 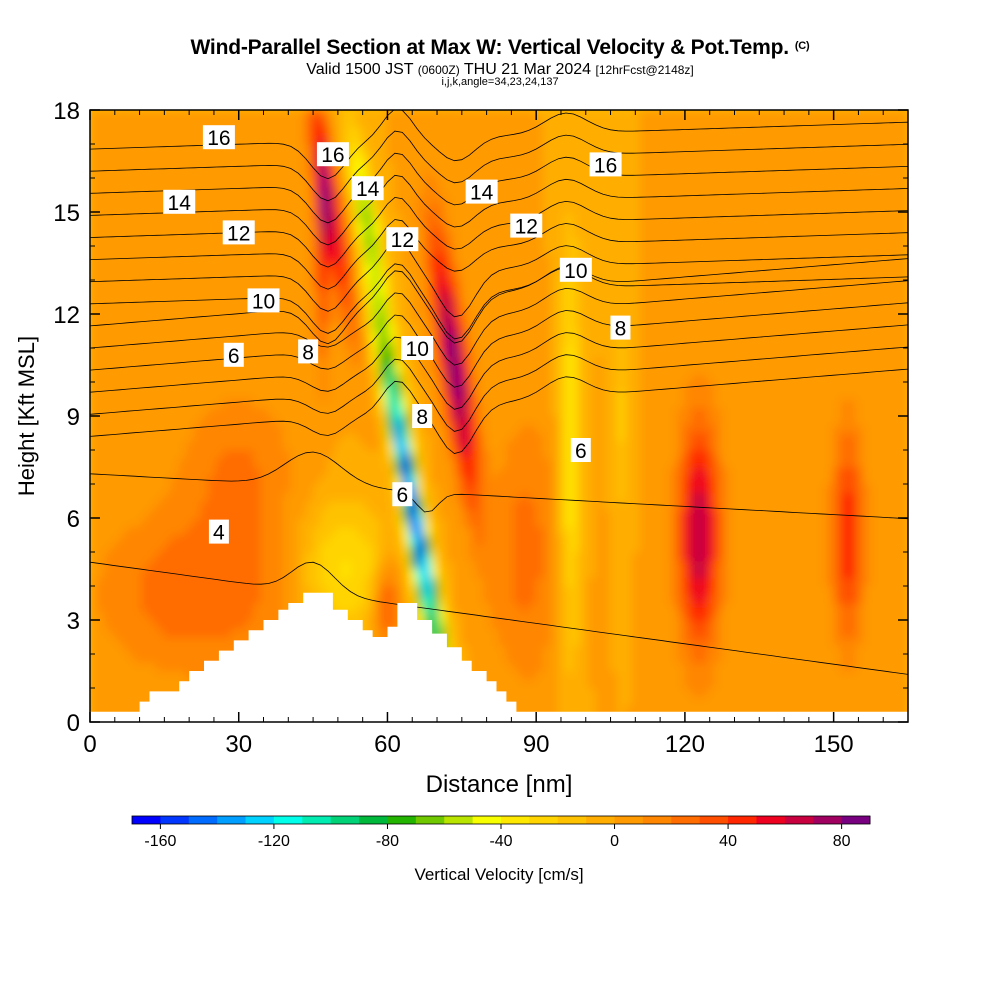 I want to click on colorbar-ticks: -160 -120 -80 -40 0 40 80, so click(x=497, y=837).